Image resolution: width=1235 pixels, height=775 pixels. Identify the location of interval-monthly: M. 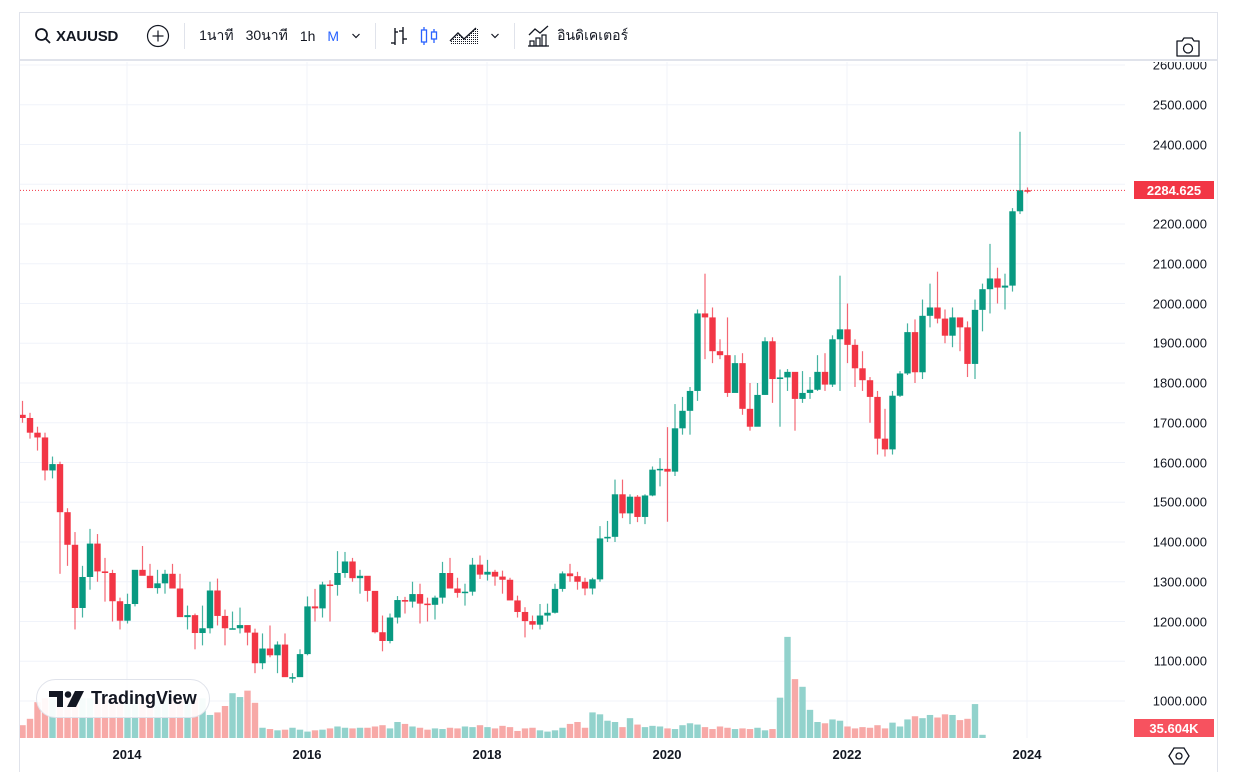
(333, 36).